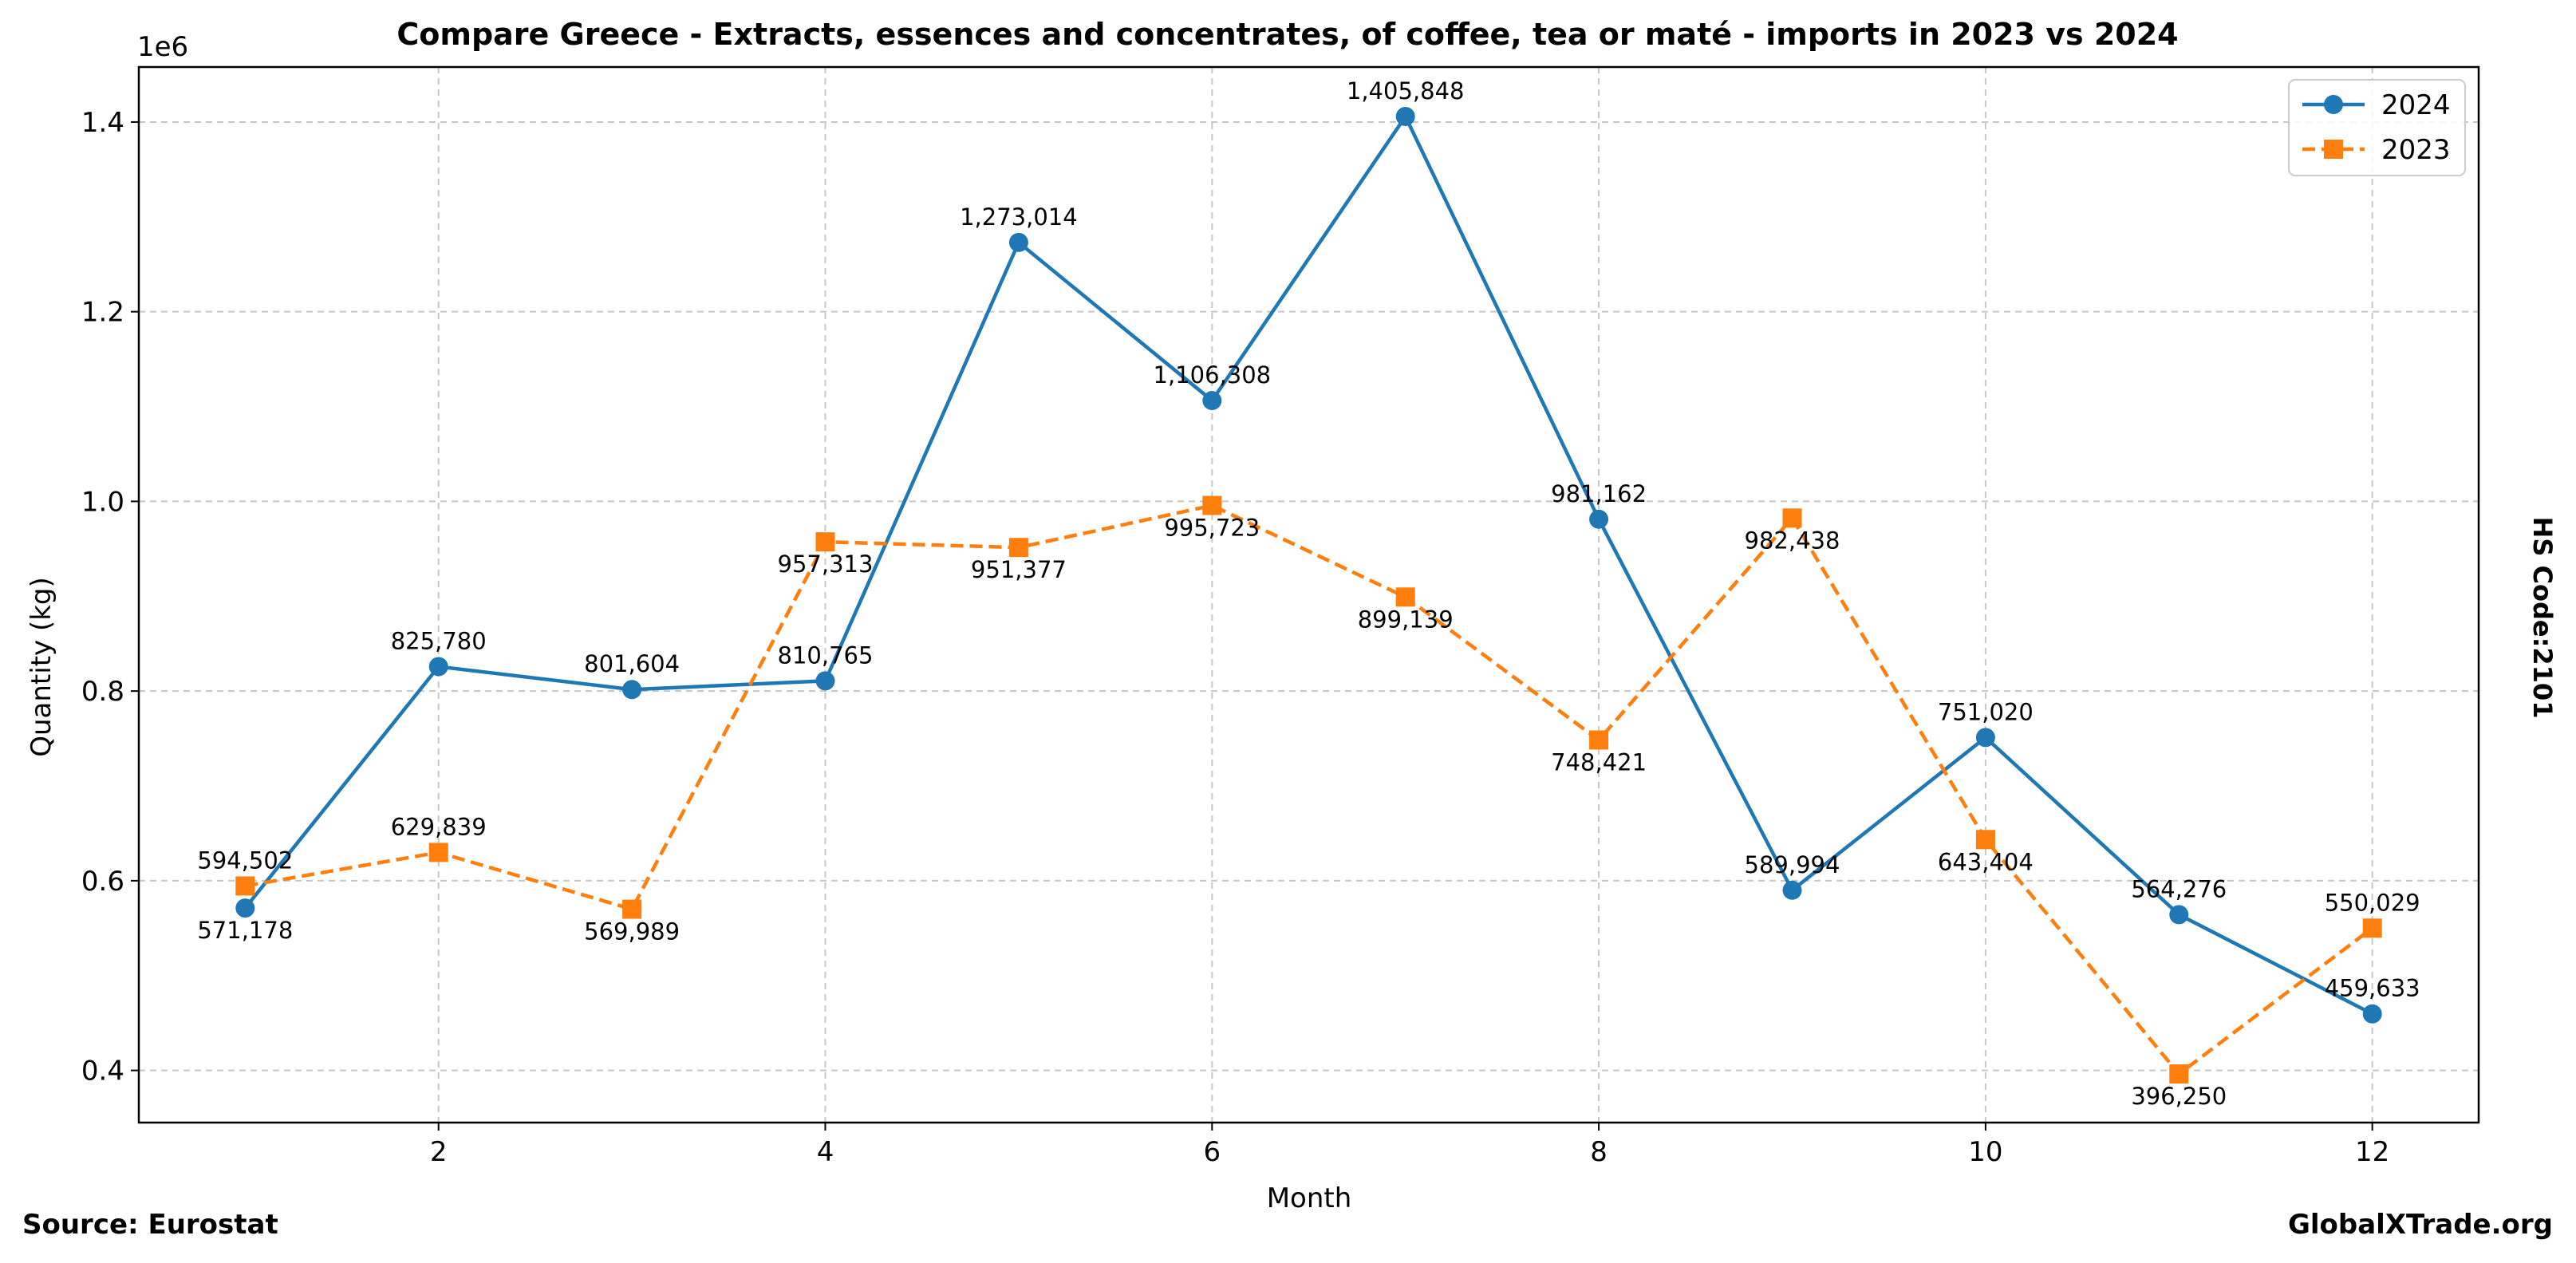  Describe the element at coordinates (2372, 1152) in the screenshot. I see `x-tick-label: 12` at that location.